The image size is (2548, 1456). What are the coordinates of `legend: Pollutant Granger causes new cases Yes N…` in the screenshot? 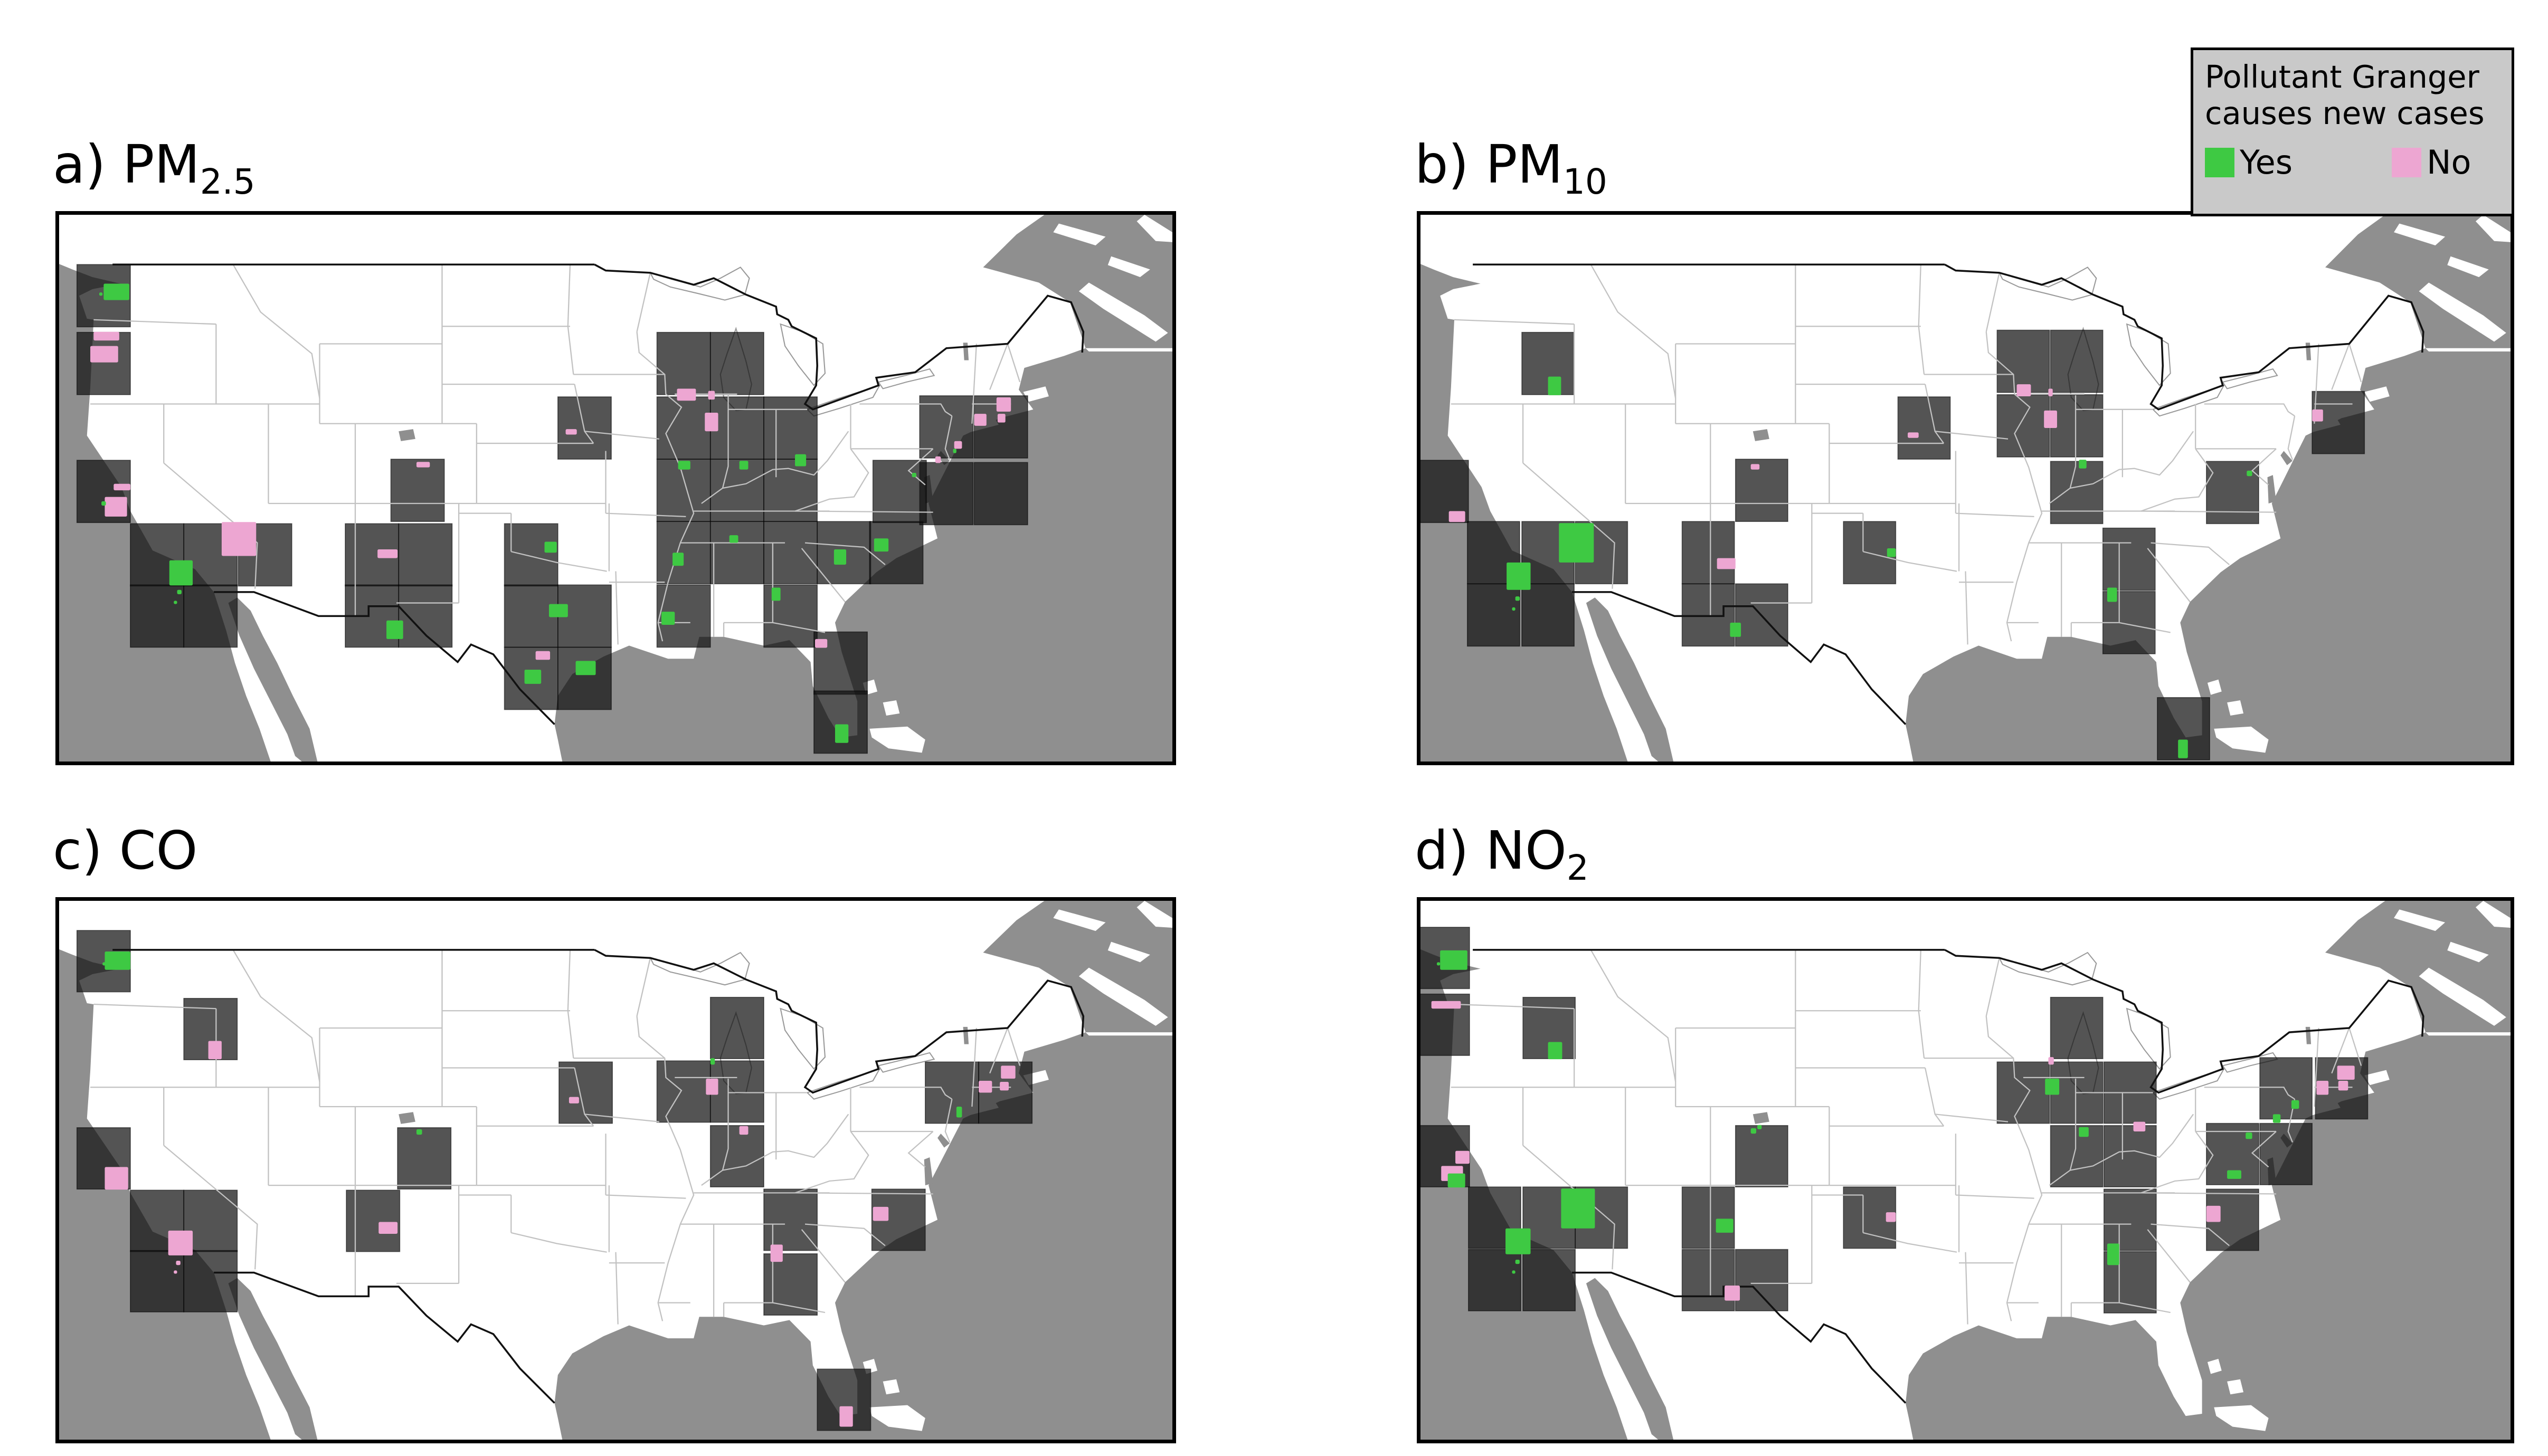 It's located at (2352, 131).